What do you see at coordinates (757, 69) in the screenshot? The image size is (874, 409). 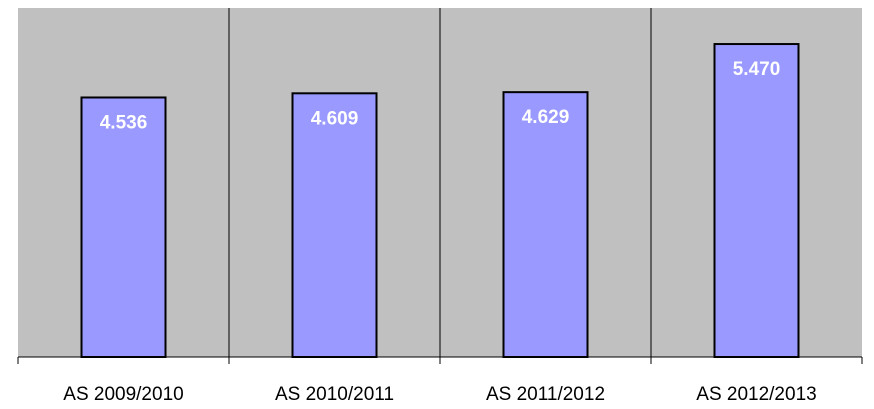 I see `bar-data-label: 5.470` at bounding box center [757, 69].